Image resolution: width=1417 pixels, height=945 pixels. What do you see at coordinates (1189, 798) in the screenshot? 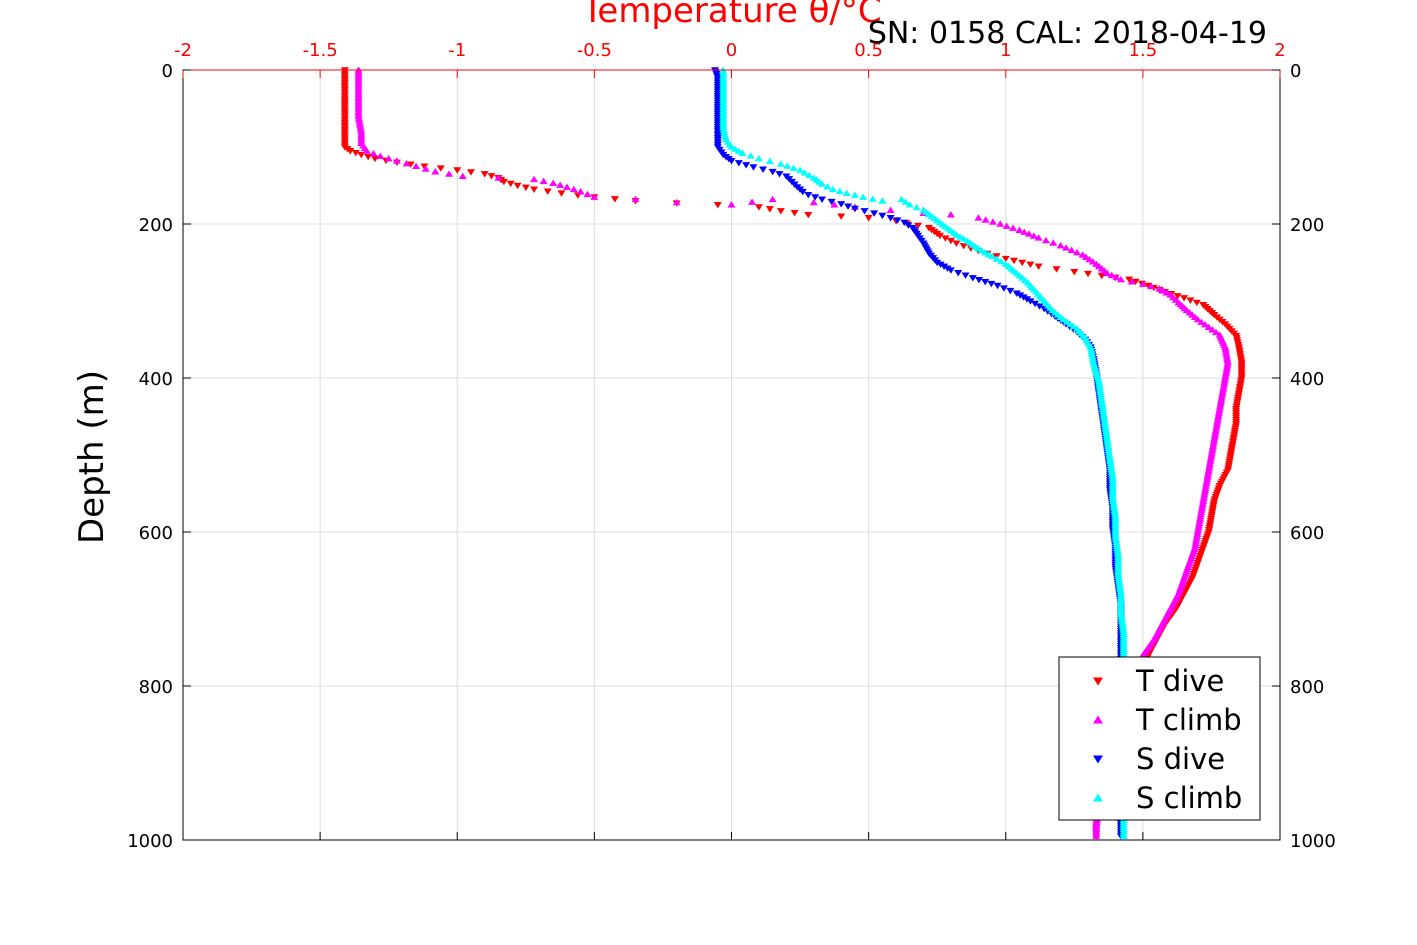
I see `legend-label: S climb` at bounding box center [1189, 798].